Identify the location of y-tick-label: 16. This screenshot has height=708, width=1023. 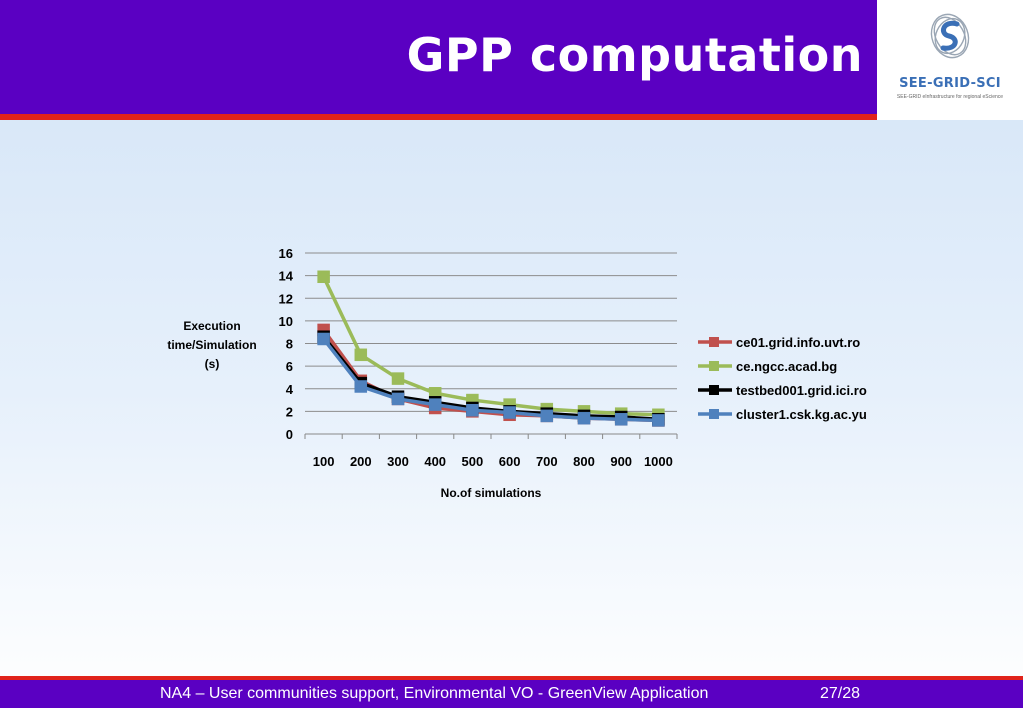
(286, 253).